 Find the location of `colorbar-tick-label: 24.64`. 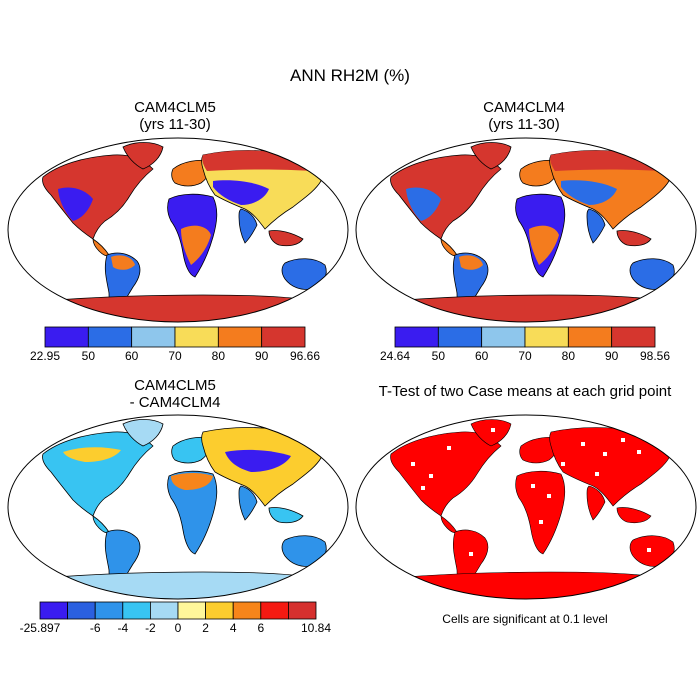

colorbar-tick-label: 24.64 is located at coordinates (395, 356).